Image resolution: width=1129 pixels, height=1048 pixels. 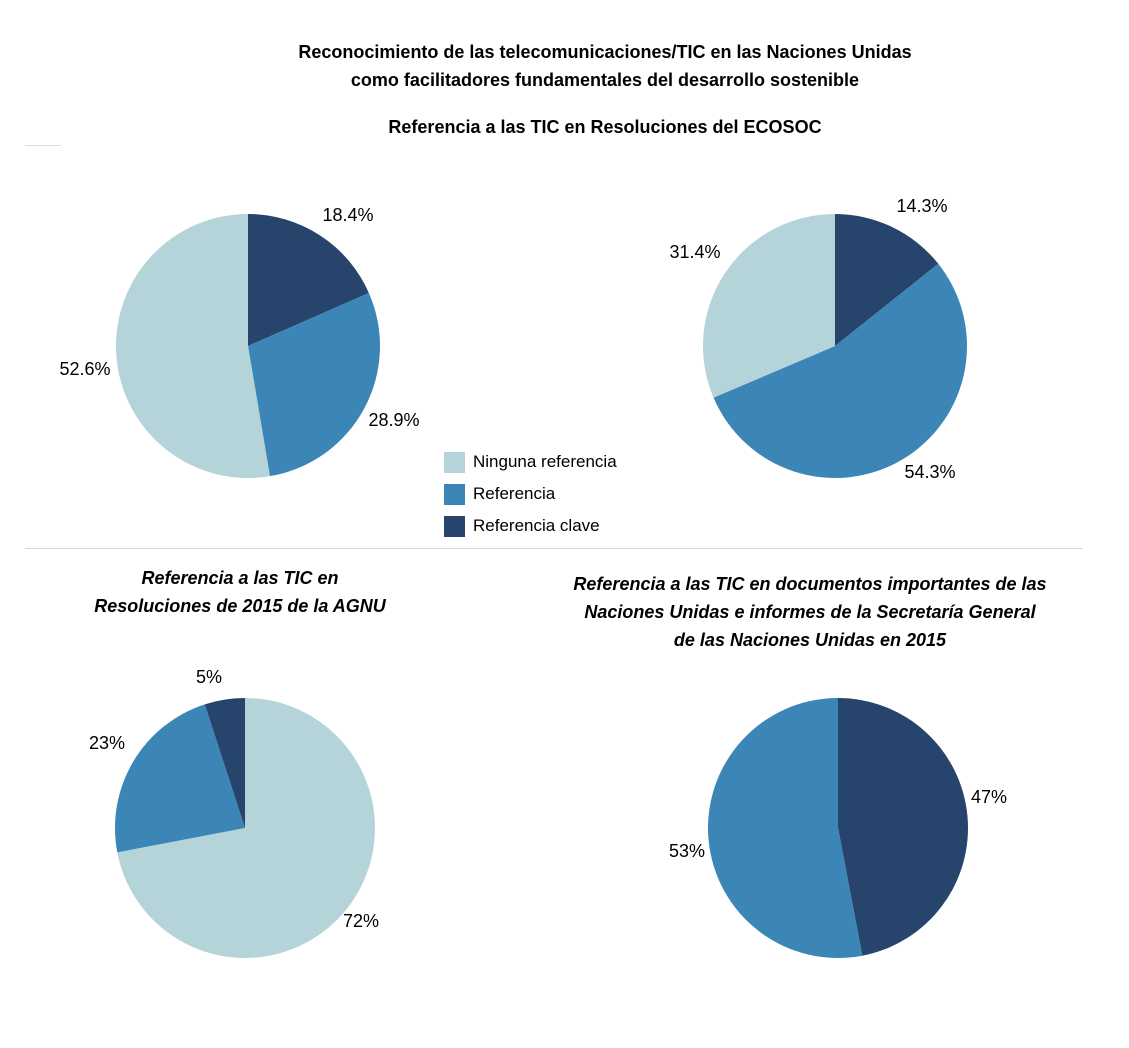 I want to click on slice-label: 23%, so click(x=107, y=743).